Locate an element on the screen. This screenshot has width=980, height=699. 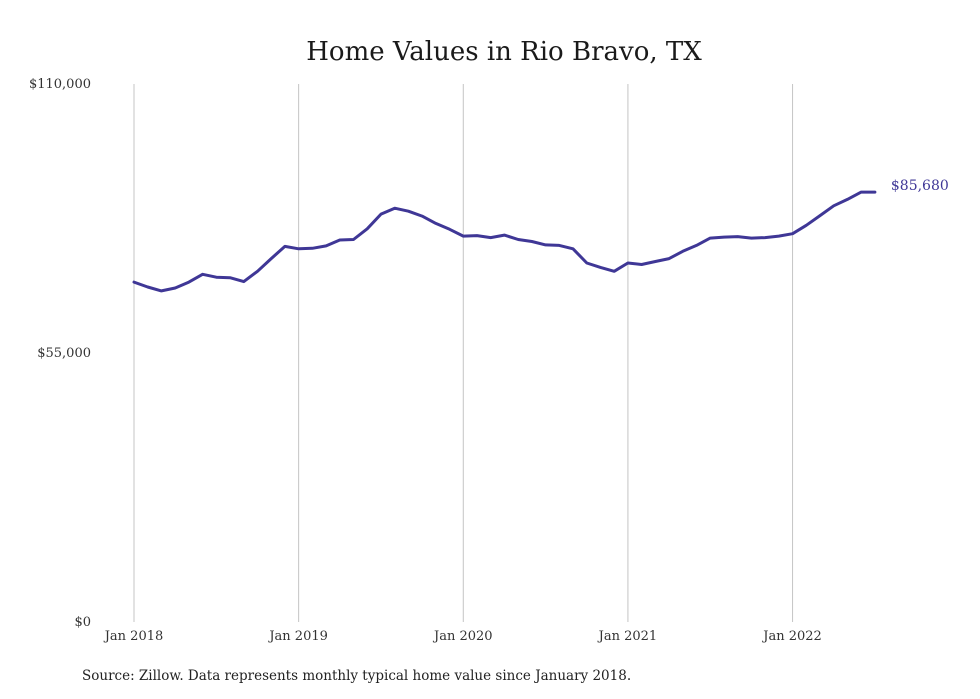
x-tick-label: Jan 2020 is located at coordinates (462, 636).